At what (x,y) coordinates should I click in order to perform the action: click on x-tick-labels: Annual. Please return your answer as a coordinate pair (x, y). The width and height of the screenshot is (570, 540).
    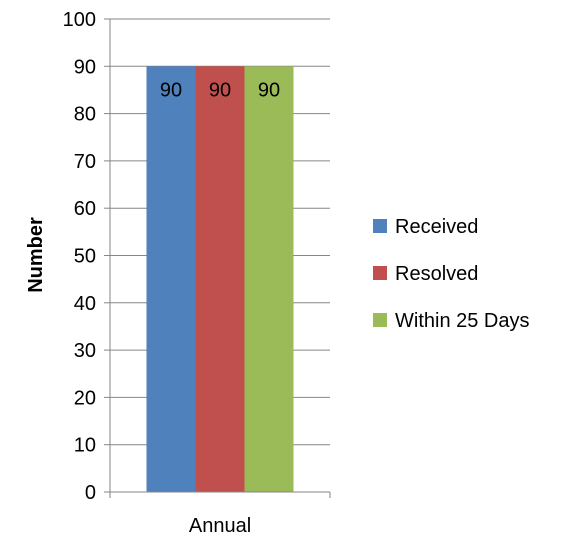
    Looking at the image, I should click on (220, 526).